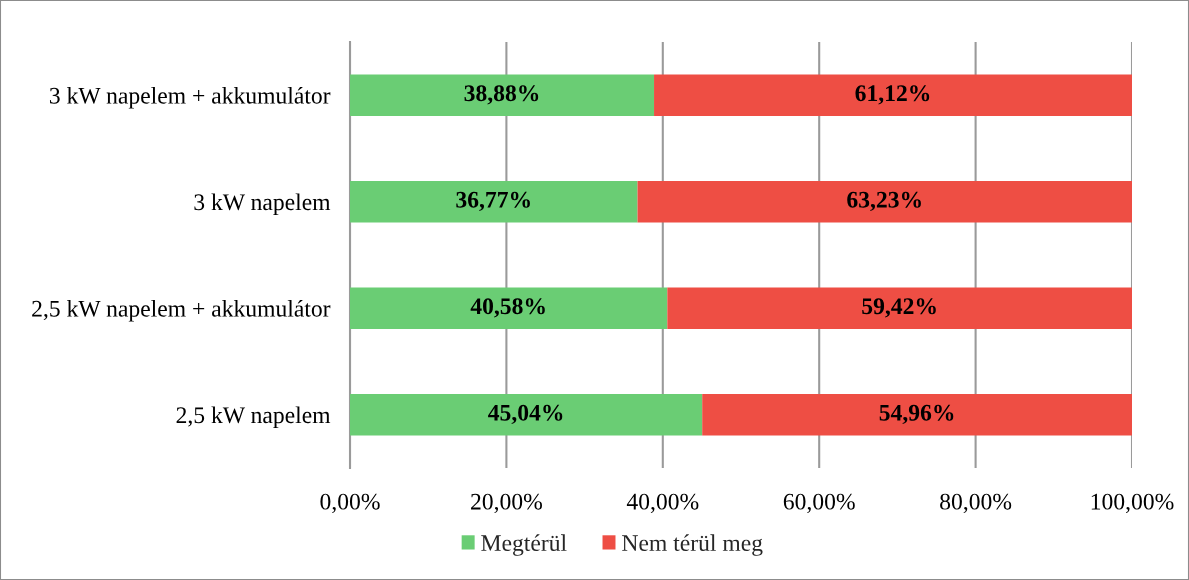  I want to click on y-tick-label: 2,5 kW napelem, so click(253, 417).